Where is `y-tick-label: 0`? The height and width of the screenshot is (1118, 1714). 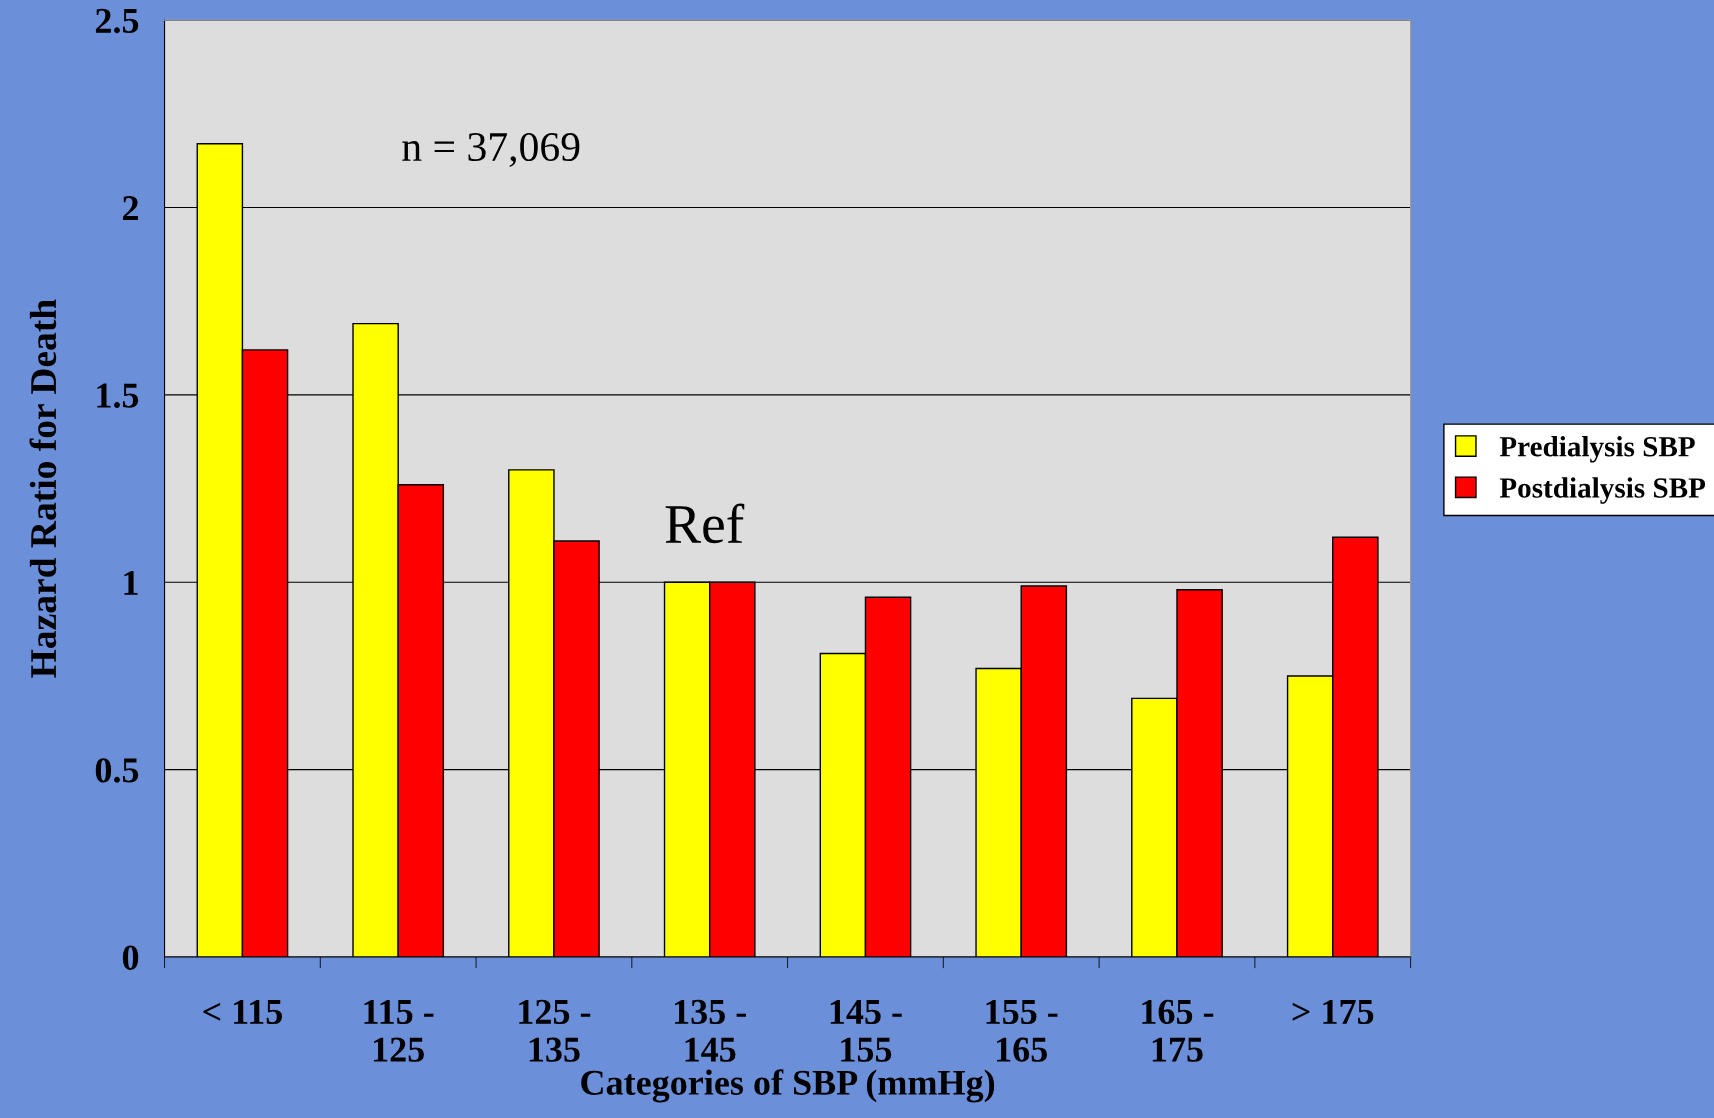
y-tick-label: 0 is located at coordinates (130, 957).